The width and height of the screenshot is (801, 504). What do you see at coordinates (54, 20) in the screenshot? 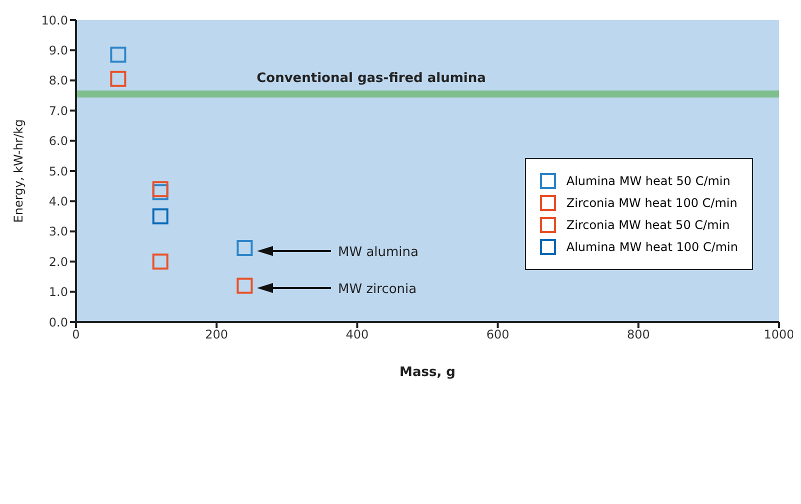
I see `y-tick-label: 10.0` at bounding box center [54, 20].